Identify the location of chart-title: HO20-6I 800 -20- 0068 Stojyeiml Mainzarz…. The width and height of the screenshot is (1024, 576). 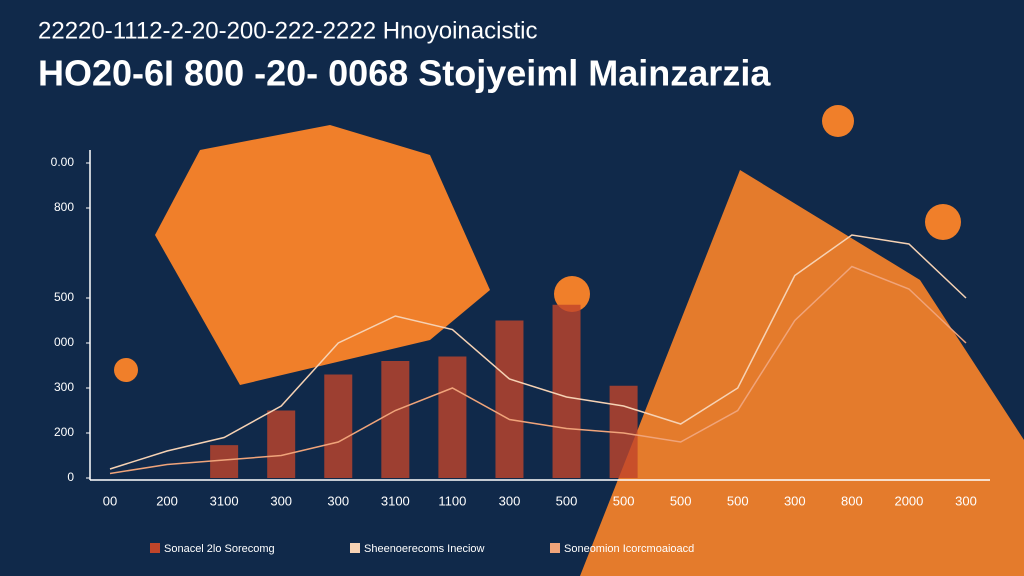
(404, 73).